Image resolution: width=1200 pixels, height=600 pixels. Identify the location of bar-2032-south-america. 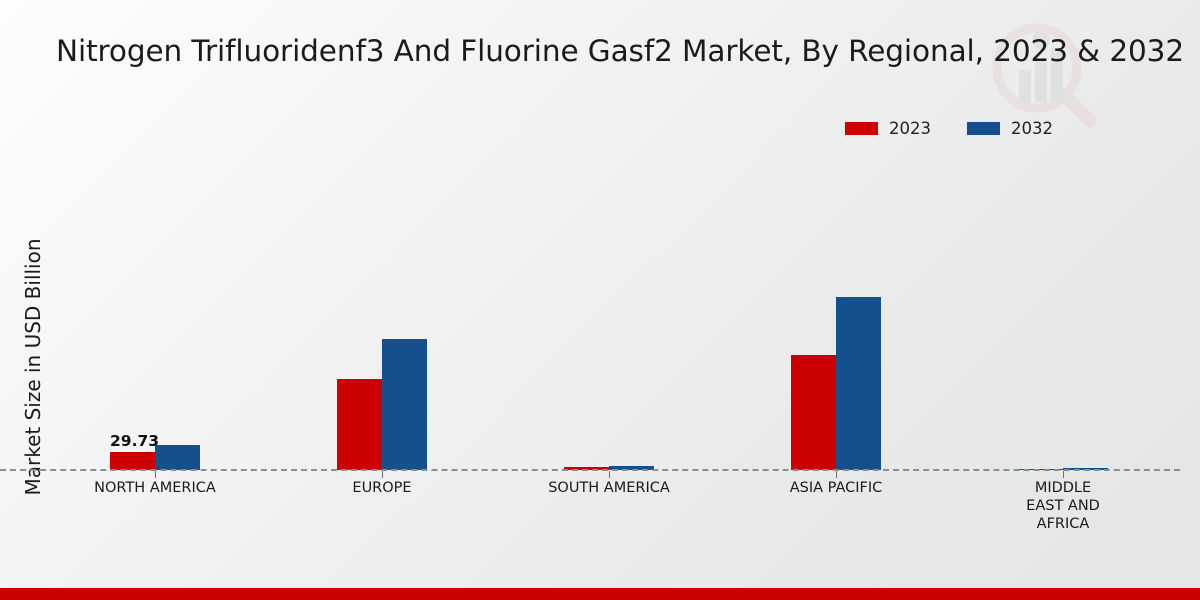
(631, 468).